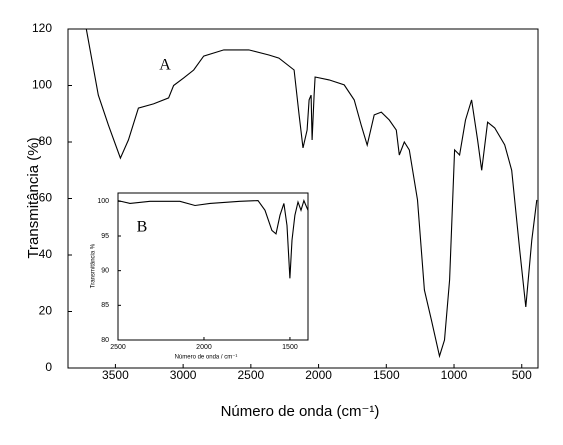  I want to click on y-tick-label: 60, so click(46, 198).